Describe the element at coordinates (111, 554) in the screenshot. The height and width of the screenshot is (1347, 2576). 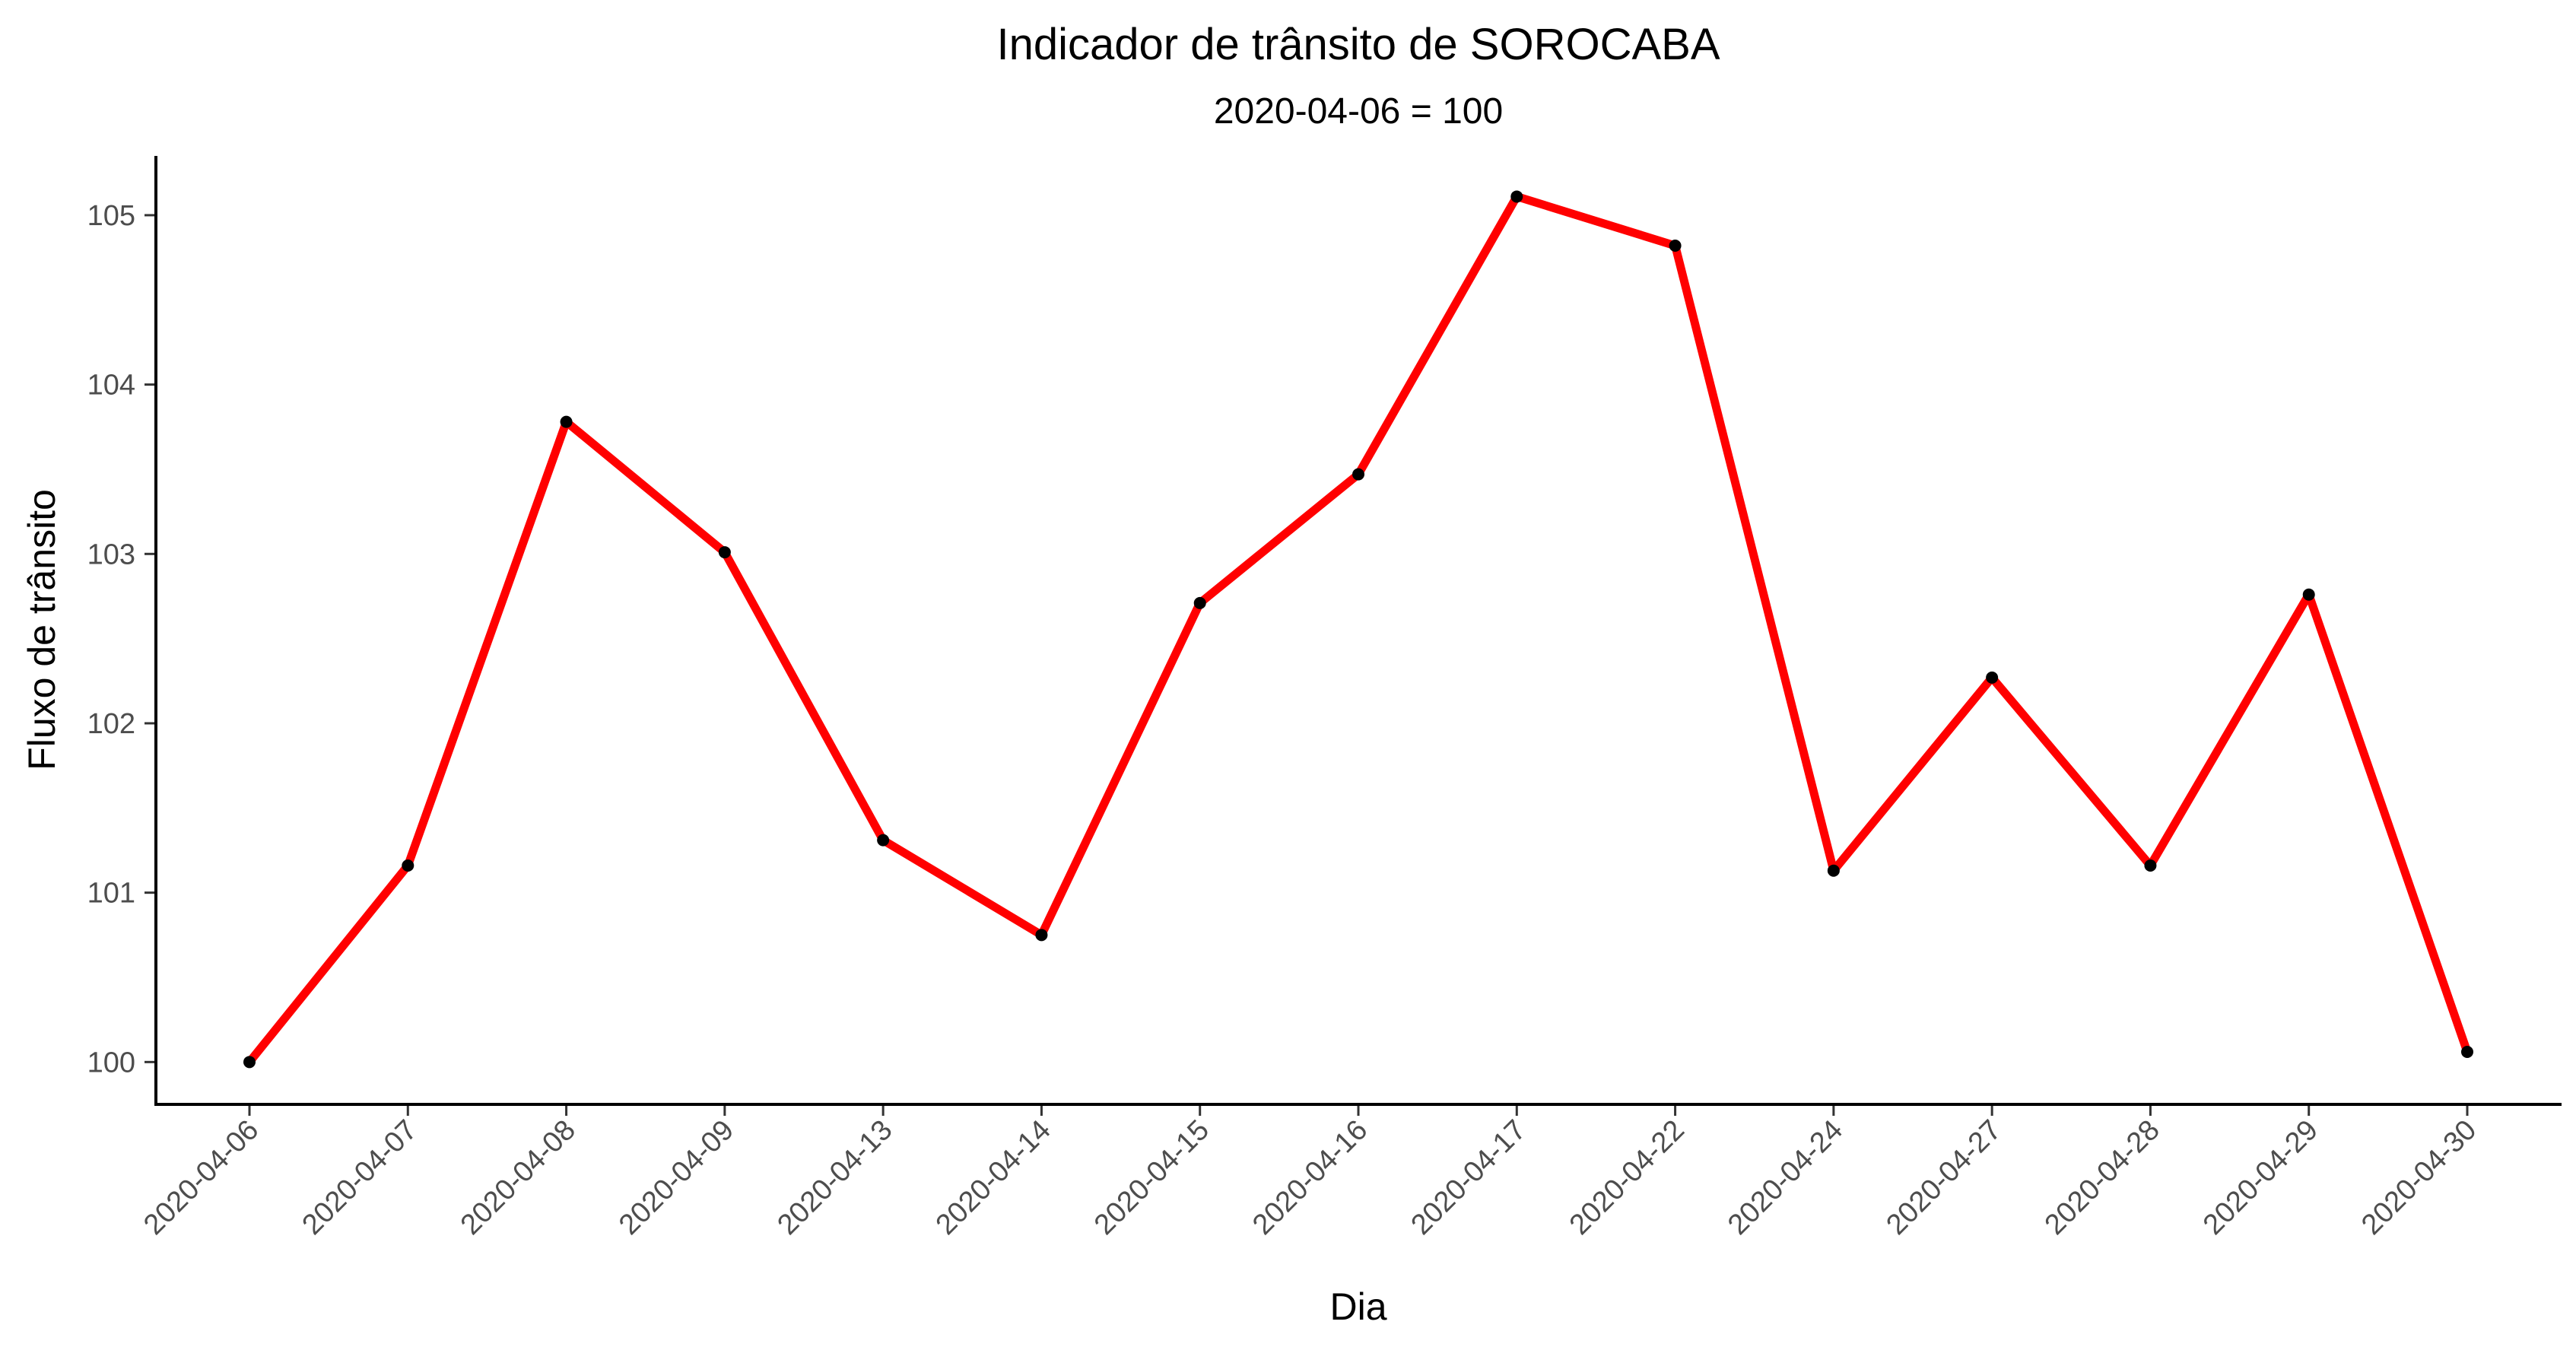
I see `y-tick-label: 103` at that location.